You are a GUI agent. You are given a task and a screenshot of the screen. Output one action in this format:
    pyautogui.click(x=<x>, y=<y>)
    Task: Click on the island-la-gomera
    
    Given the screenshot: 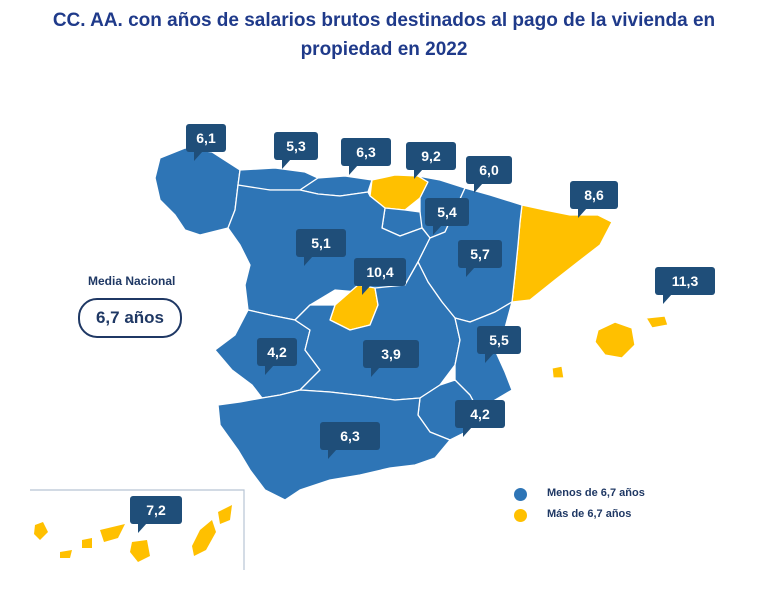 What is the action you would take?
    pyautogui.click(x=87, y=543)
    